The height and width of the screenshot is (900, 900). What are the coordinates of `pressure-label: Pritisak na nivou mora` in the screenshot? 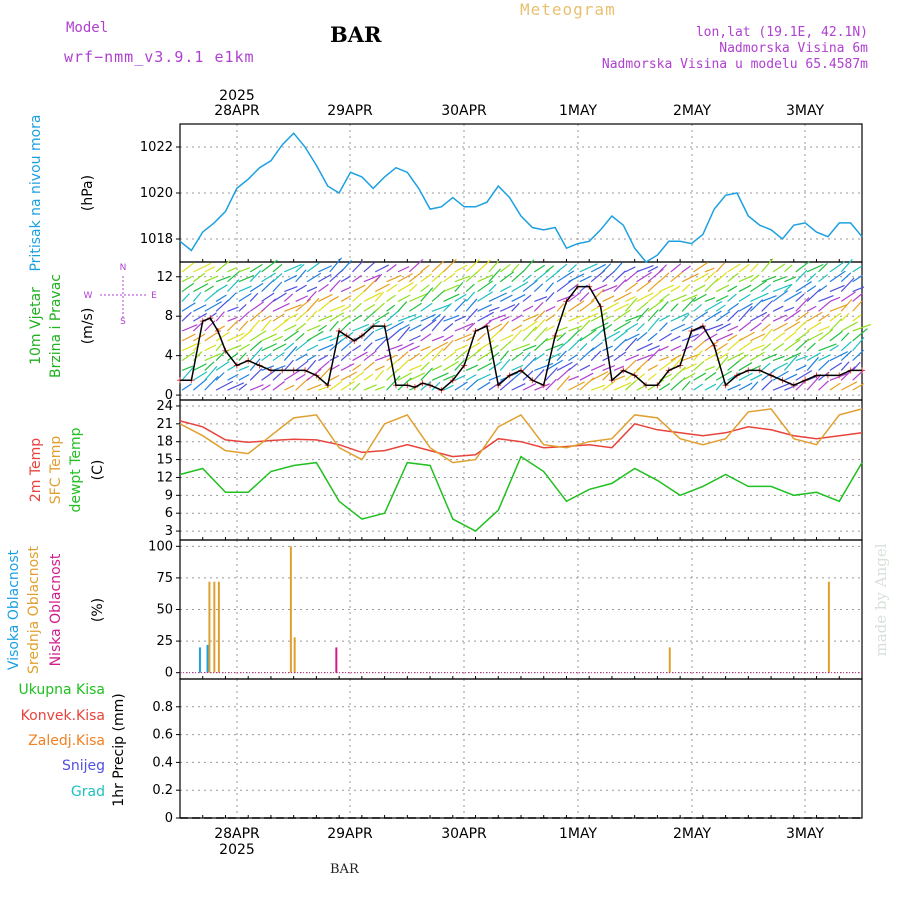 It's located at (36, 192).